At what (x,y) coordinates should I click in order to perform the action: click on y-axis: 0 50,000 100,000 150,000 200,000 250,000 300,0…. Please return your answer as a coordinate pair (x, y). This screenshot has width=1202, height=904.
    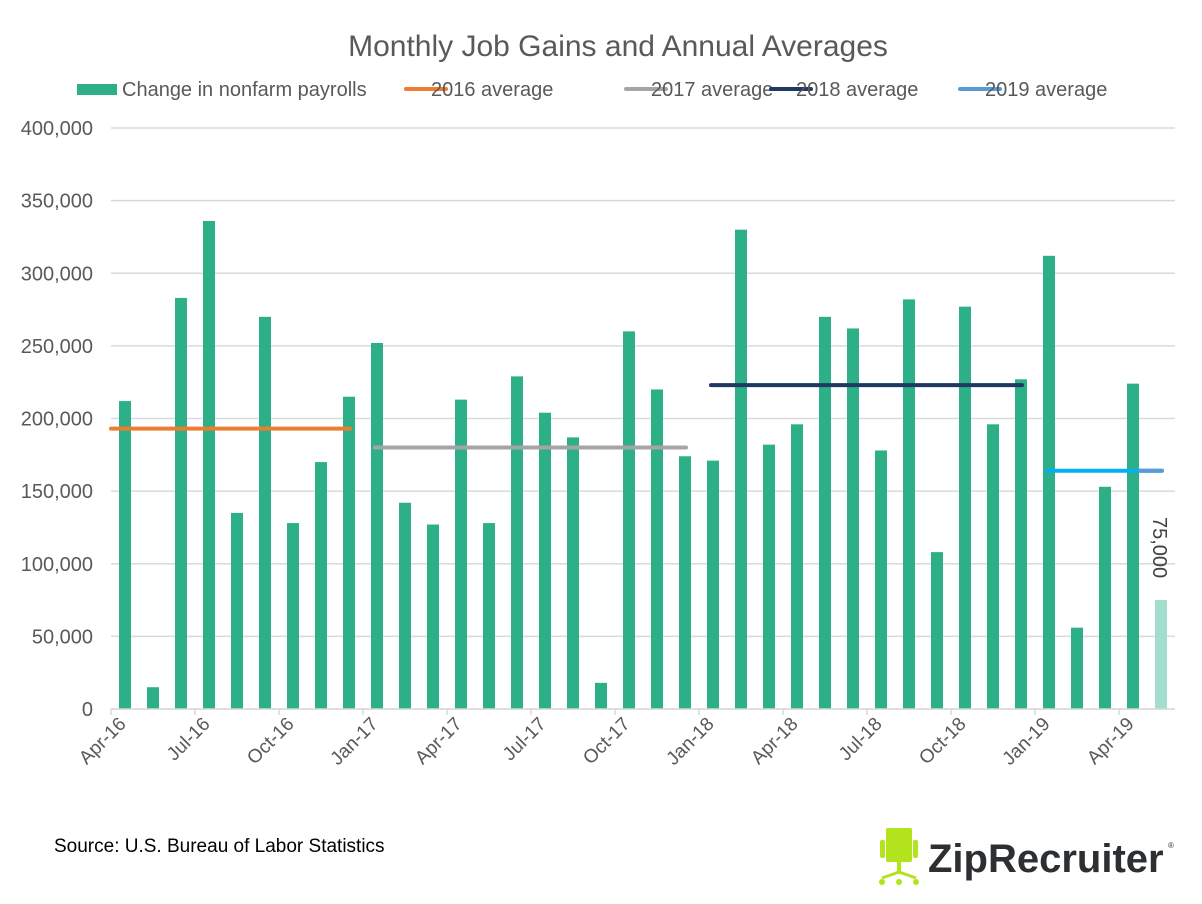
    Looking at the image, I should click on (57, 419).